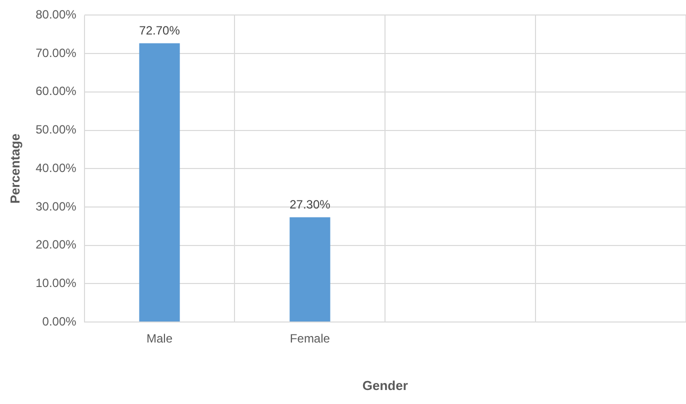  I want to click on x-axis-title: Gender, so click(385, 385).